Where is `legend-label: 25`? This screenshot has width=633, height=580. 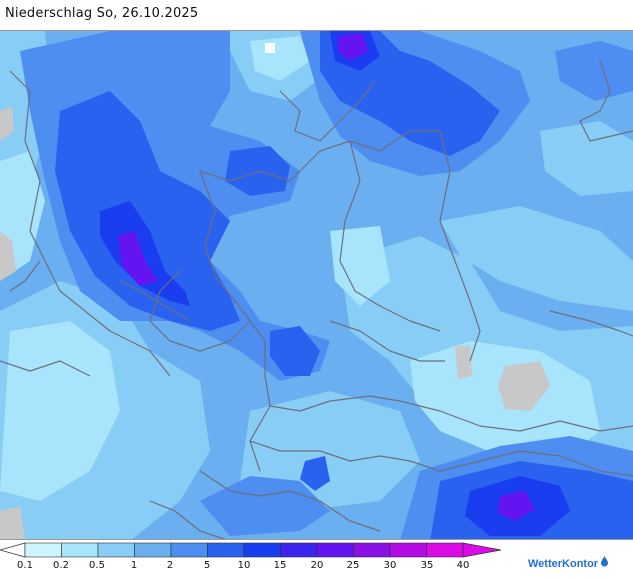 legend-label: 25 is located at coordinates (353, 565).